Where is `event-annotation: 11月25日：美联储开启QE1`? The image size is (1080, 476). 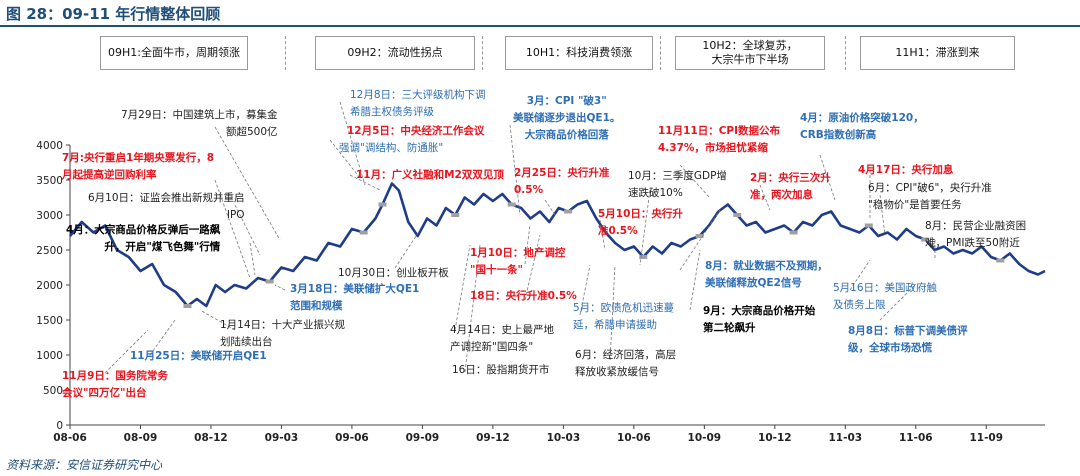
event-annotation: 11月25日：美联储开启QE1 is located at coordinates (198, 356).